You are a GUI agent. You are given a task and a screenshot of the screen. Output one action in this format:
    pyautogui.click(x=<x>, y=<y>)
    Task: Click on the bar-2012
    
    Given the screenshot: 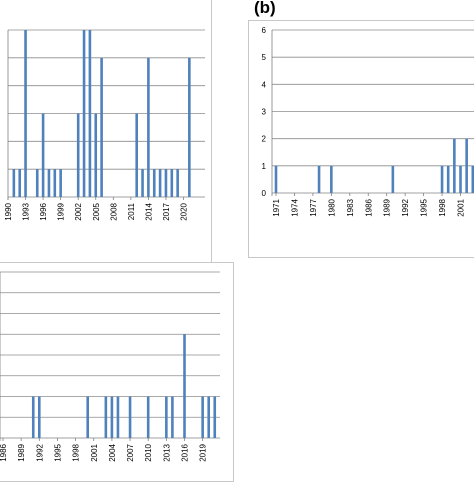 What is the action you would take?
    pyautogui.click(x=136, y=156)
    